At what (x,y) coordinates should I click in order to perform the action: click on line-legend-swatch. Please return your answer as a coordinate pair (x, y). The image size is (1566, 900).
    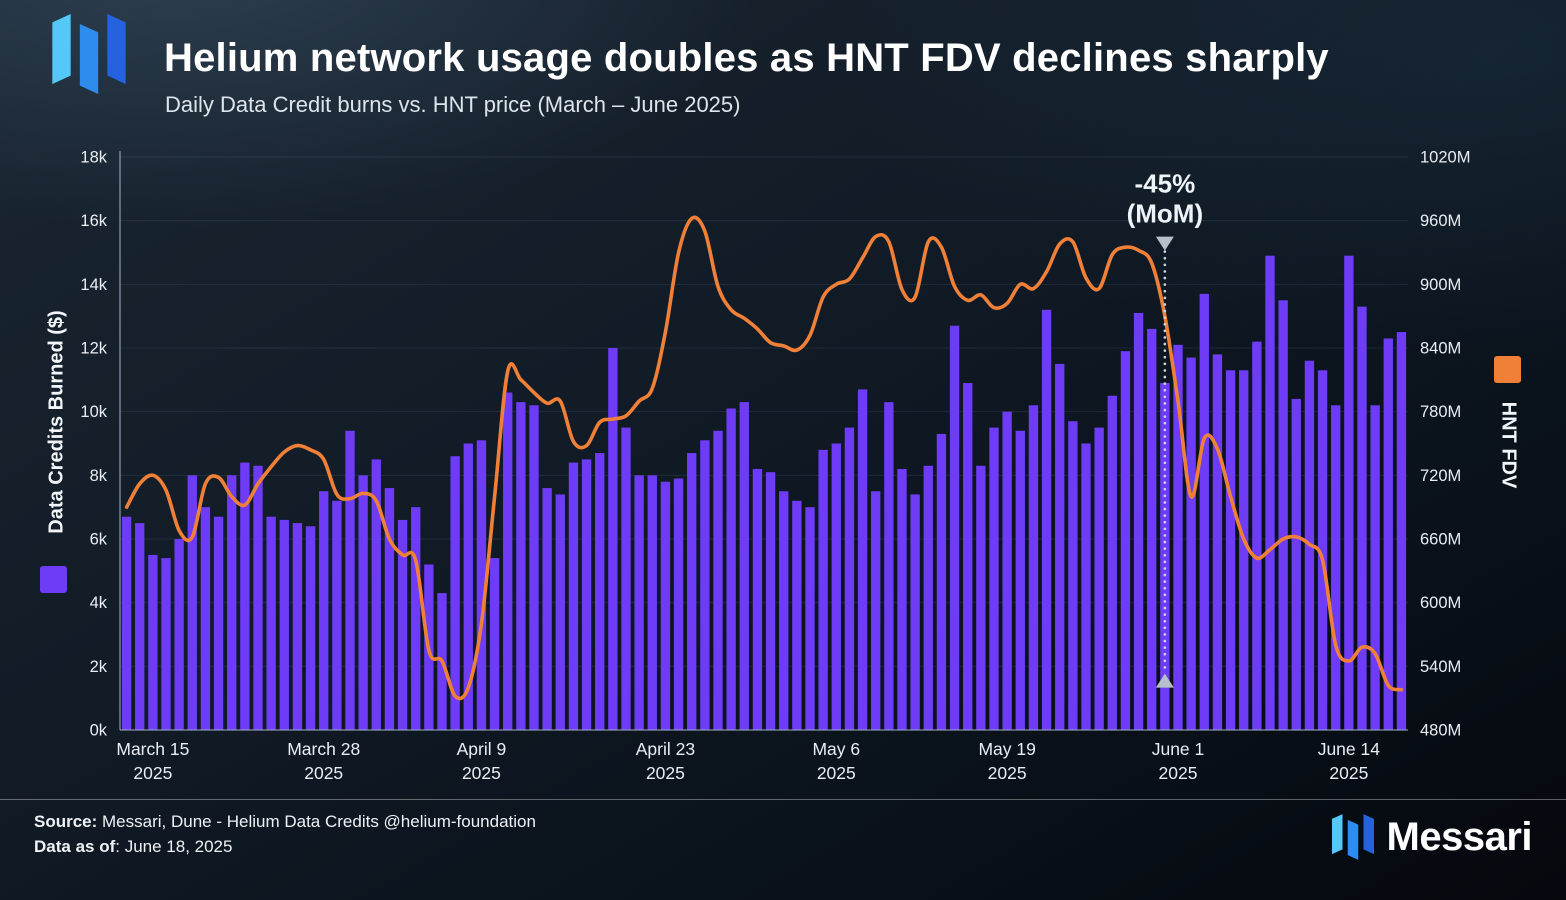
    Looking at the image, I should click on (1507, 369).